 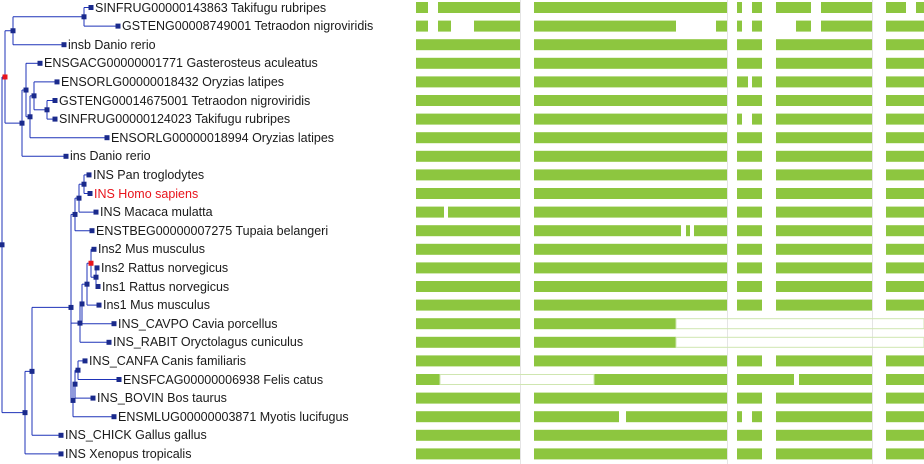 I want to click on leaf-label: GSTENG00008749001 Tetraodon nigroviridis, so click(x=248, y=26).